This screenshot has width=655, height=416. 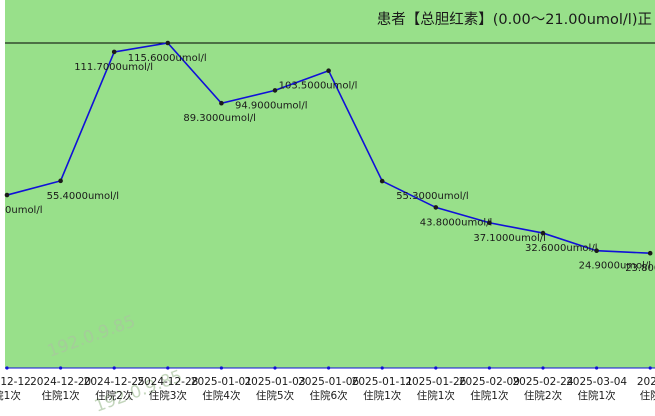 I want to click on x-tick-label-visit: 住院6次, so click(x=329, y=395).